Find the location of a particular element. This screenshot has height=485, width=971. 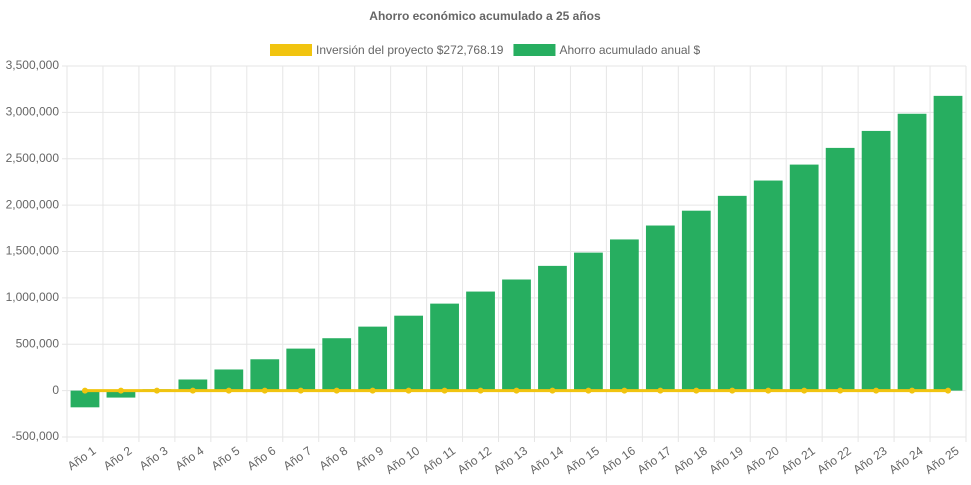

chart-title: Ahorro económico acumulado a 25 años is located at coordinates (485, 16).